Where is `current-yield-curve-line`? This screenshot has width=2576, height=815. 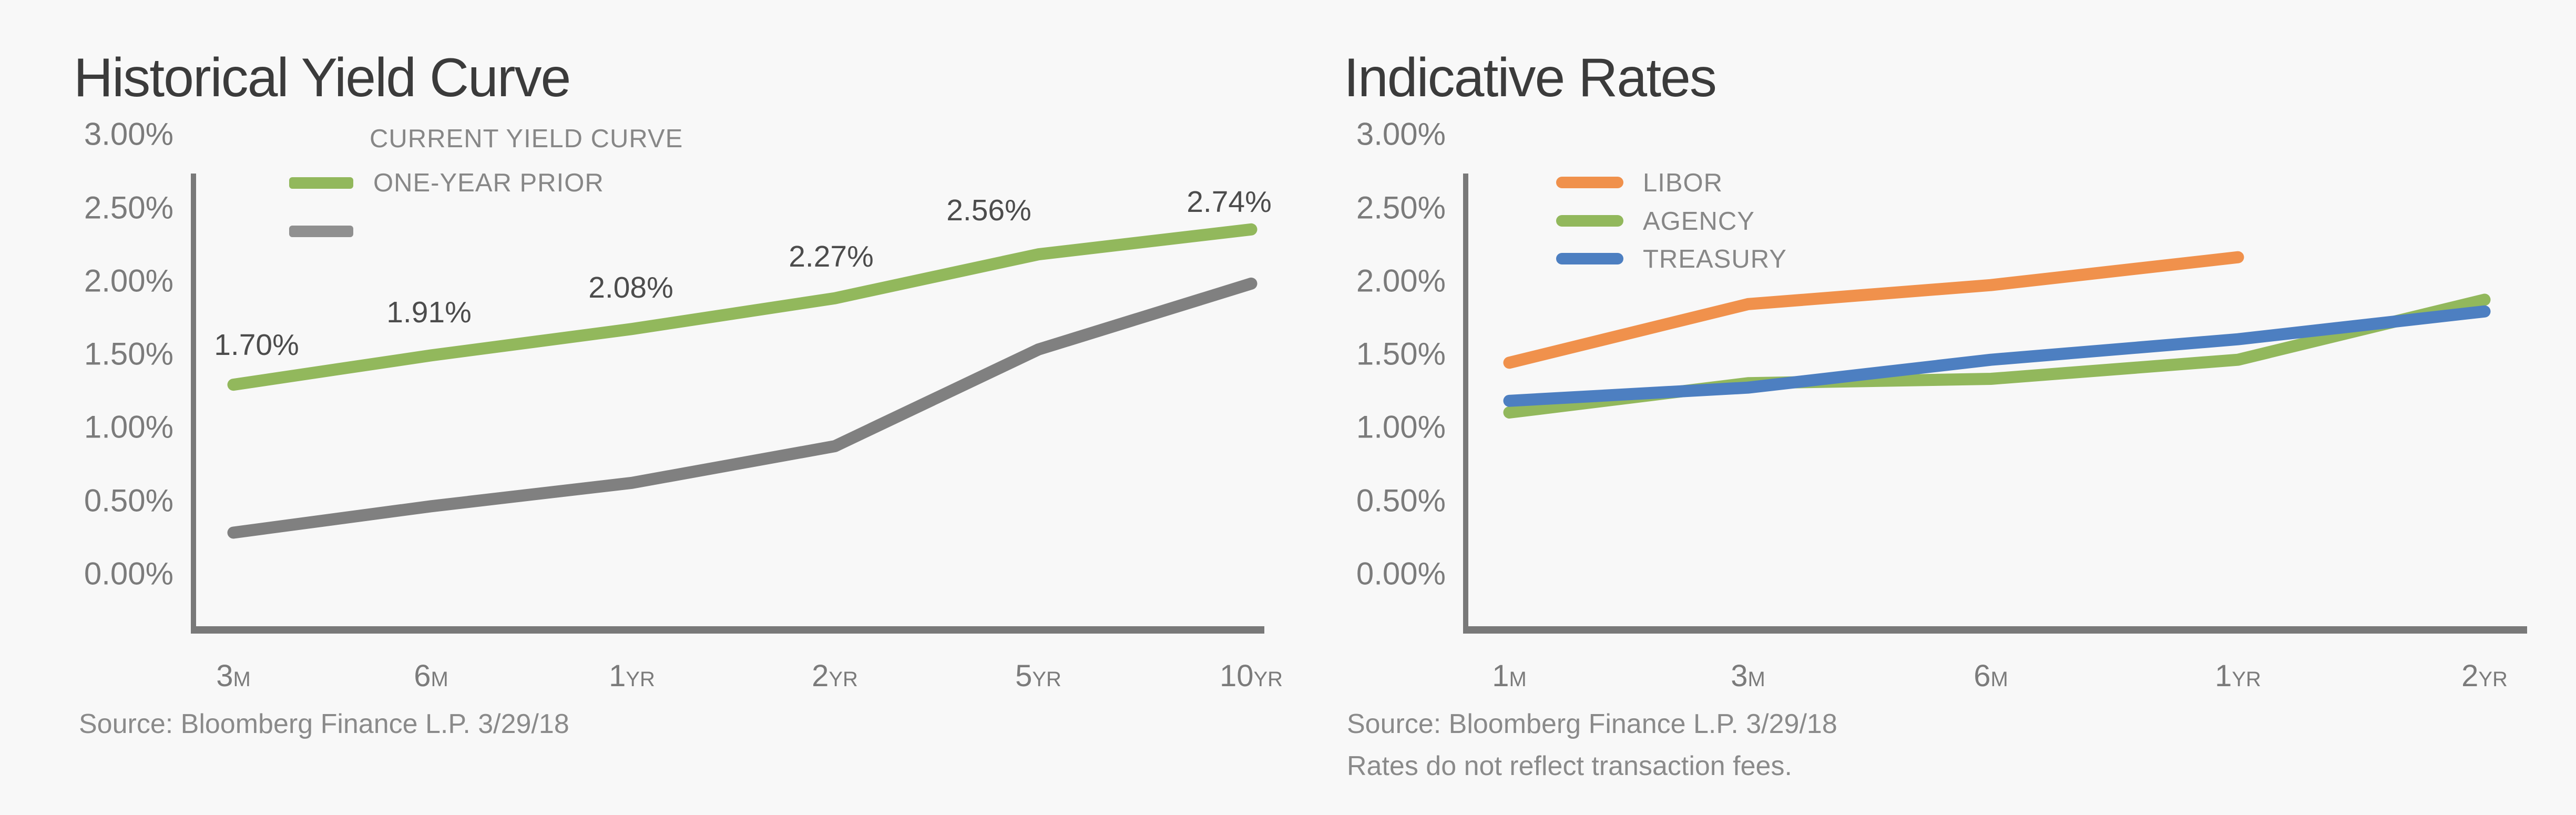
current-yield-curve-line is located at coordinates (742, 307).